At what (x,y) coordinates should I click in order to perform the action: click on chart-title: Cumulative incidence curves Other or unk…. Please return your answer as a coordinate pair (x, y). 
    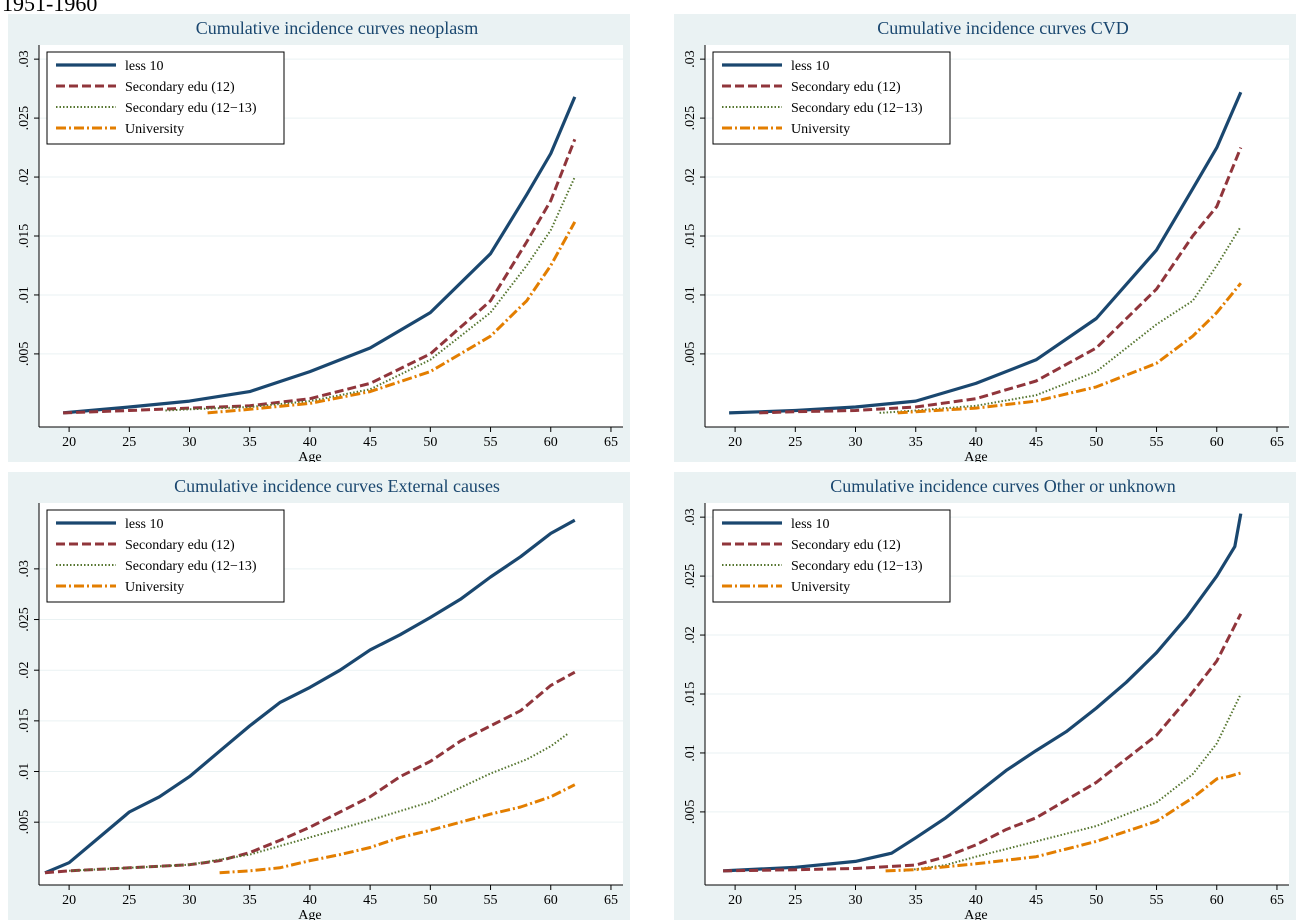
    Looking at the image, I should click on (1002, 486).